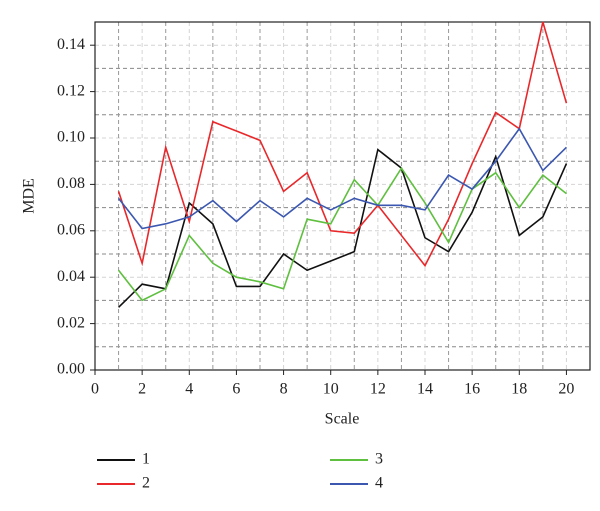 This screenshot has width=600, height=511. Describe the element at coordinates (71, 44) in the screenshot. I see `y-tick-label: 0.14` at that location.